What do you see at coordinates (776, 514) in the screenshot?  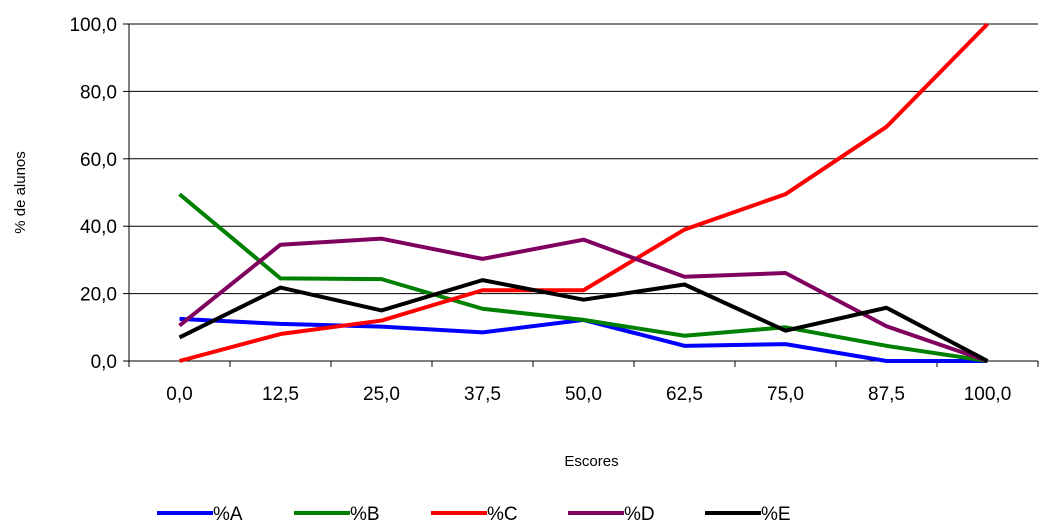 I see `legend-label-e: %E` at bounding box center [776, 514].